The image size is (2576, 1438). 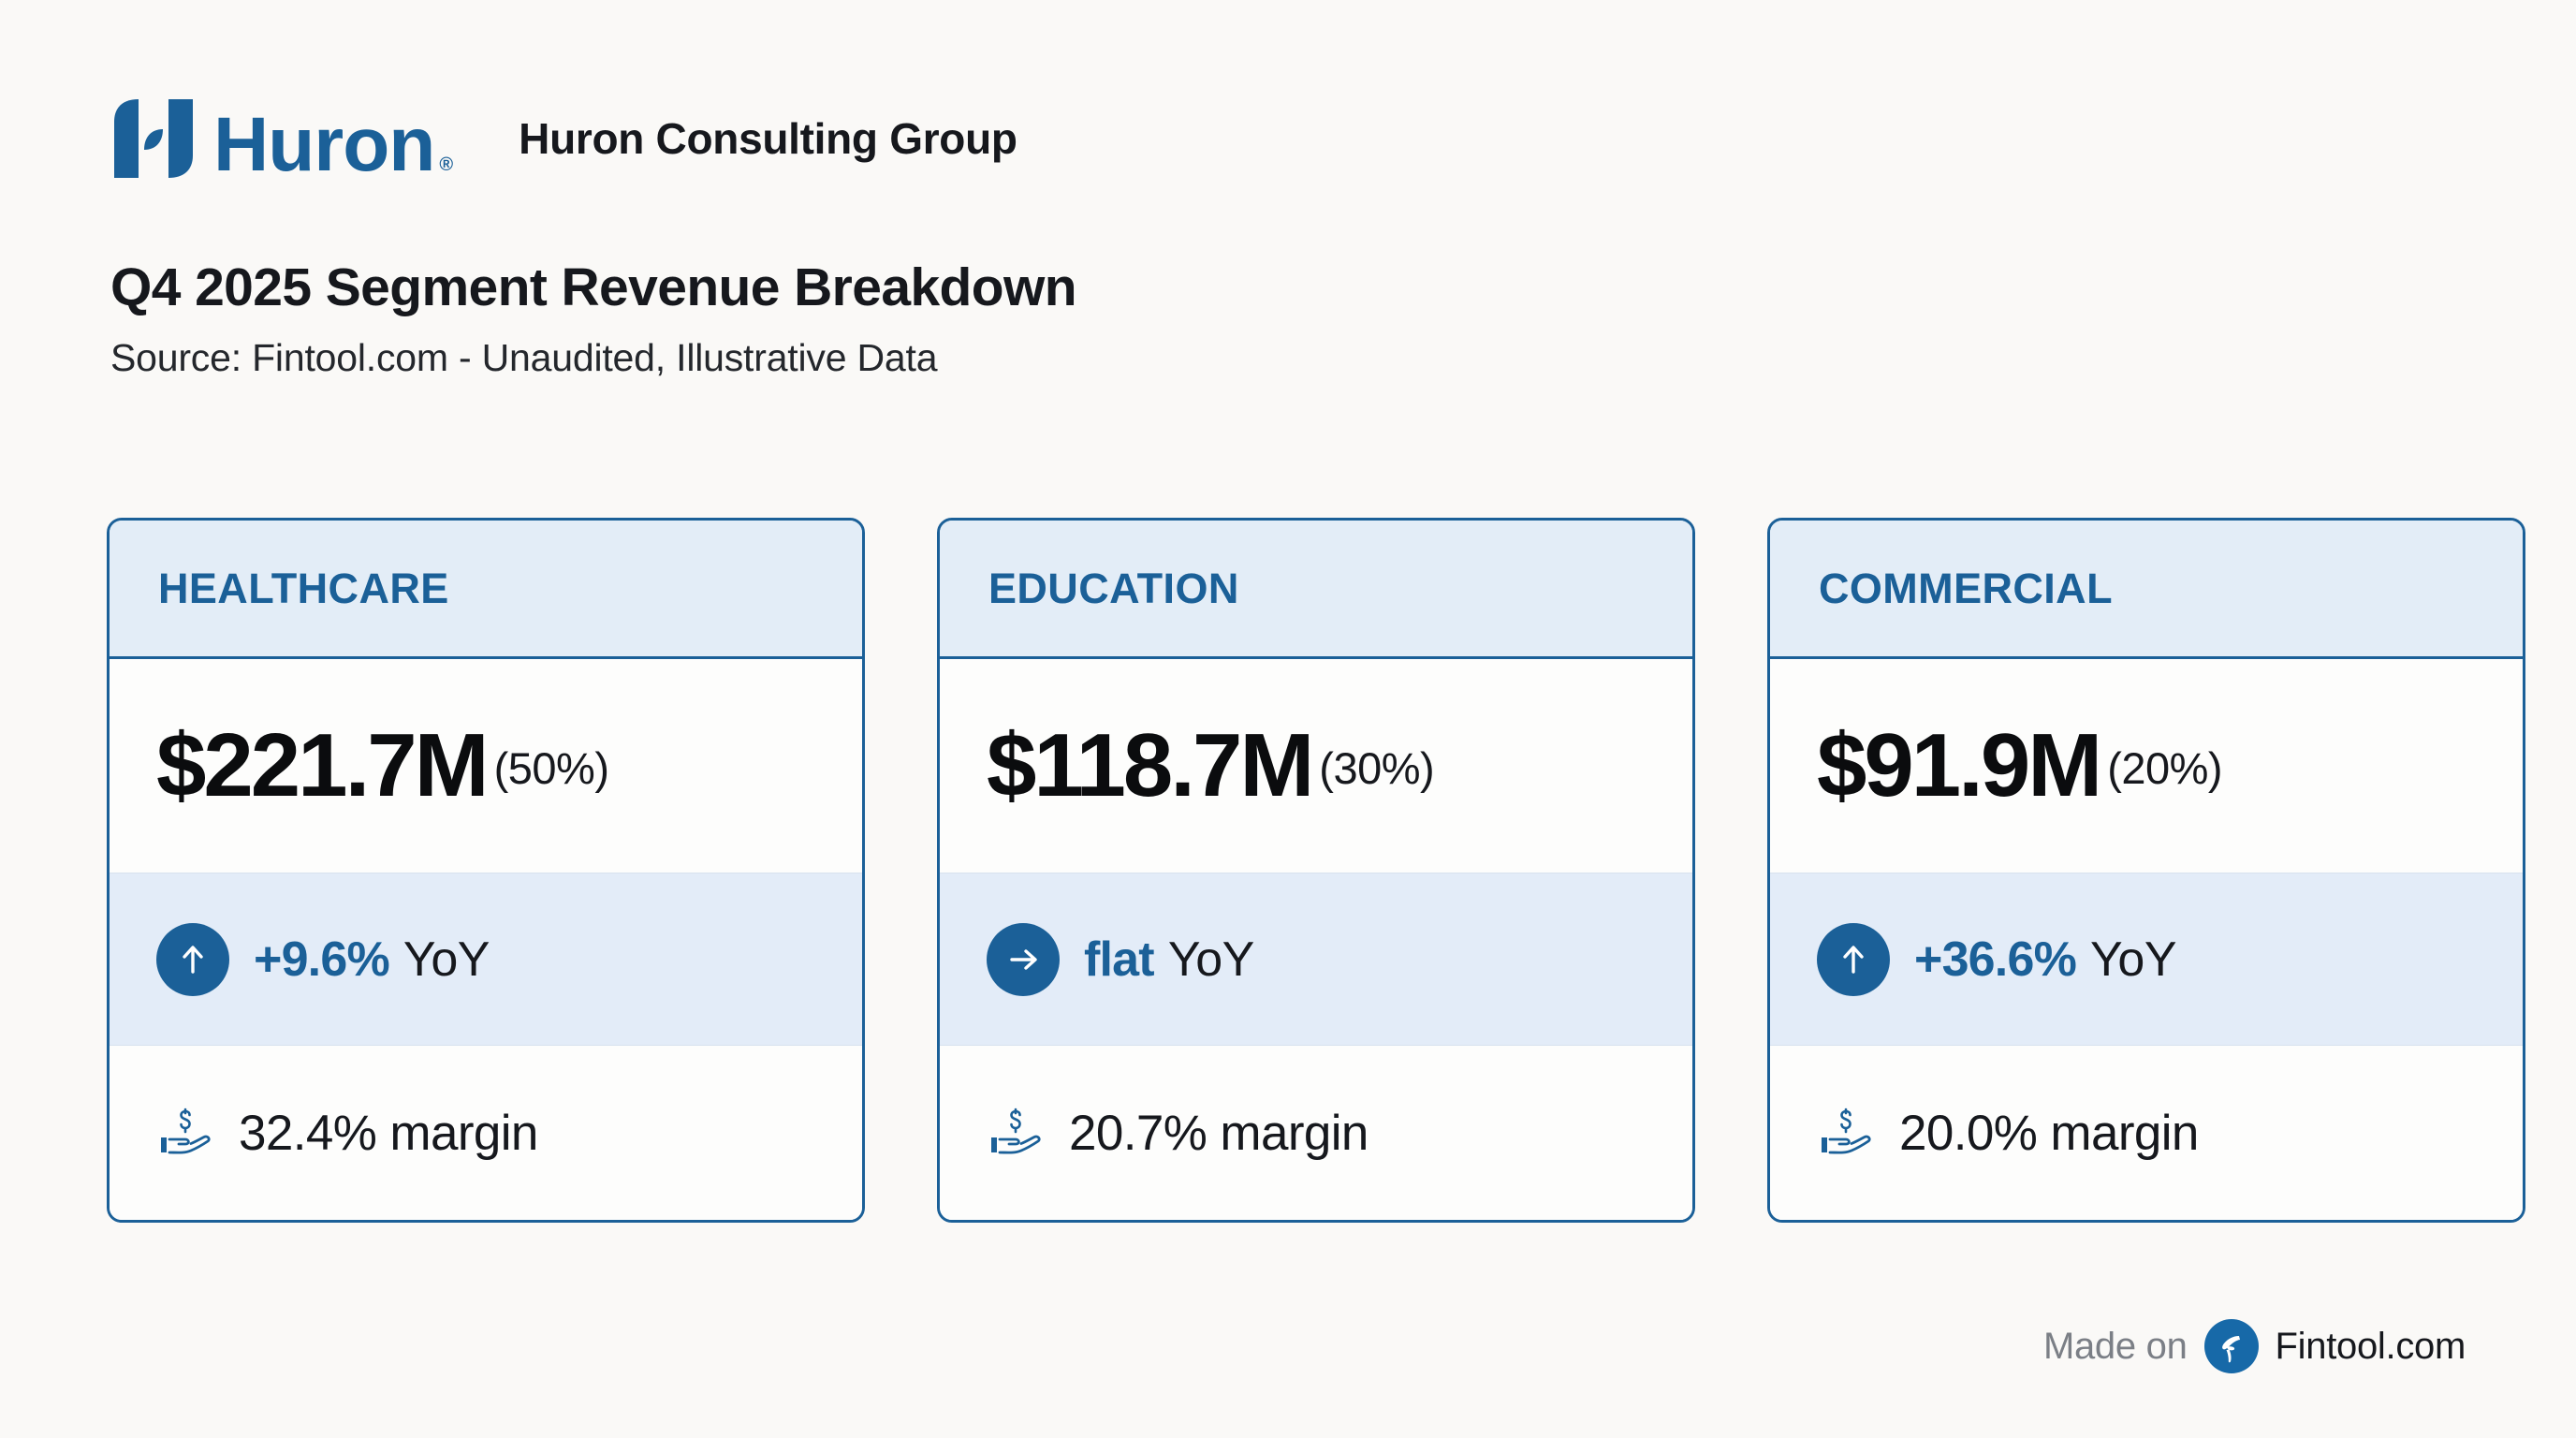 I want to click on footer-attribution: Made on Fintool.com, so click(x=2254, y=1346).